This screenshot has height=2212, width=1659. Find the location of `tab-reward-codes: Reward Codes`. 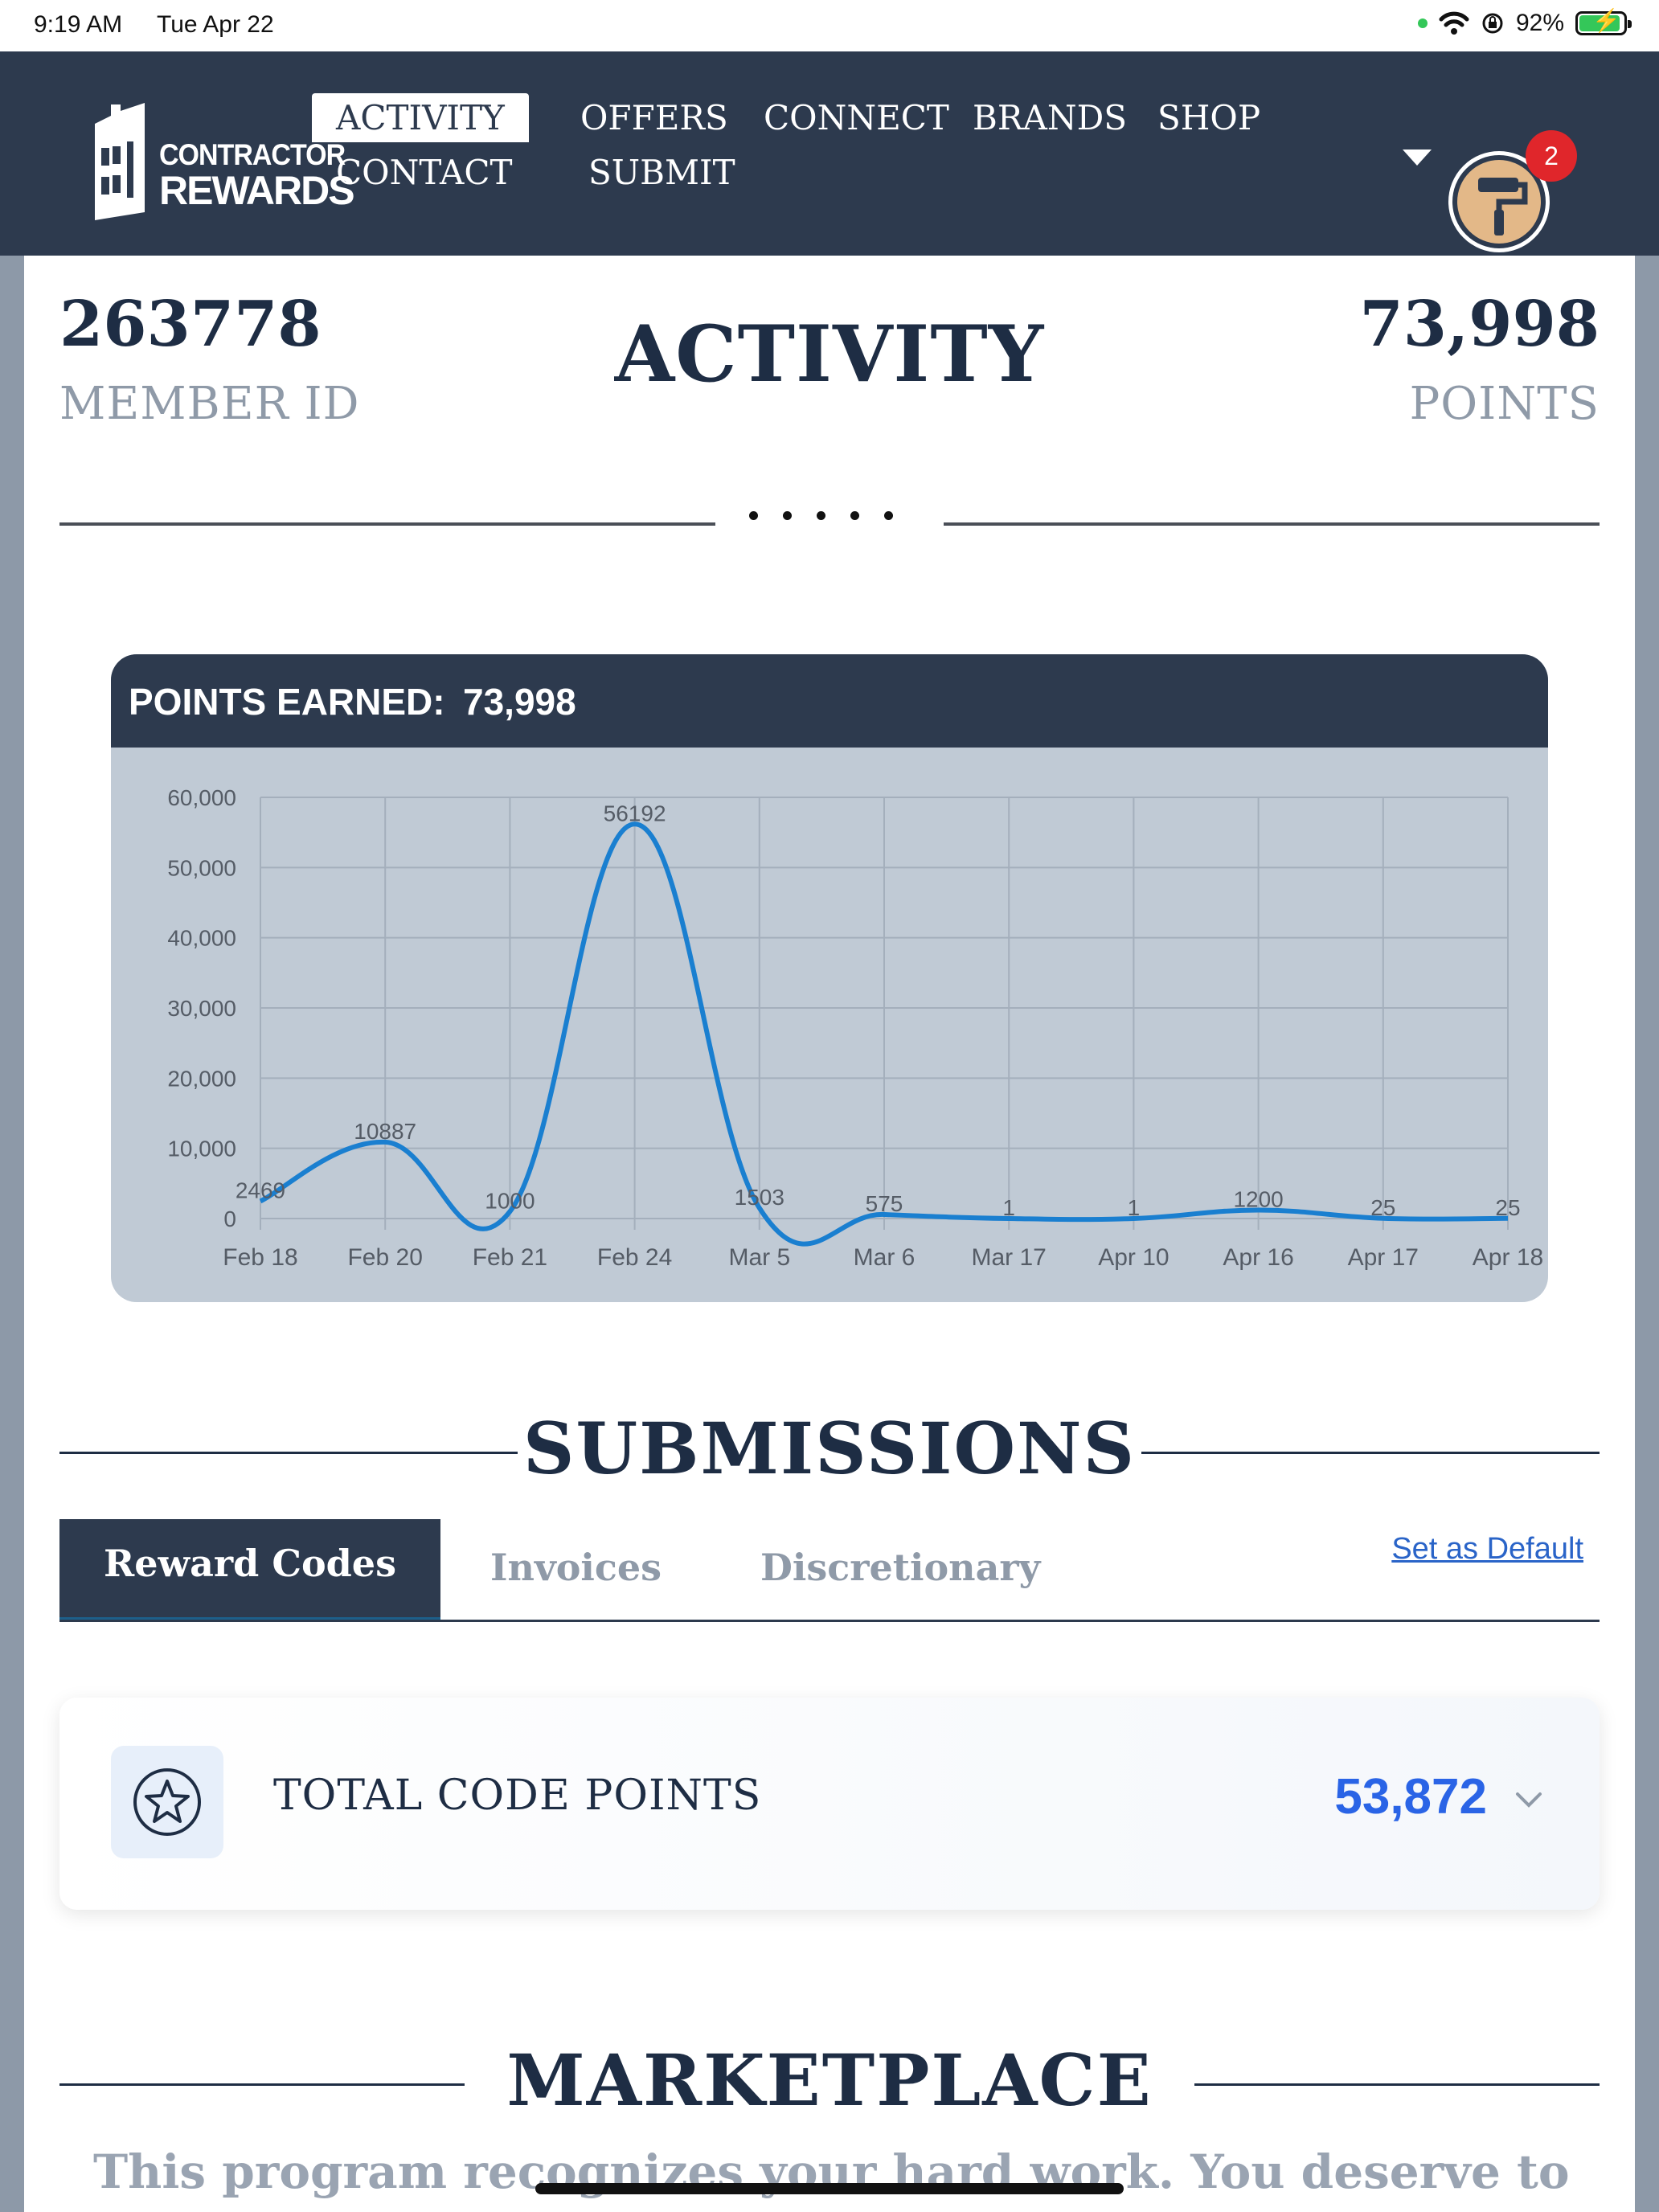

tab-reward-codes: Reward Codes is located at coordinates (249, 1570).